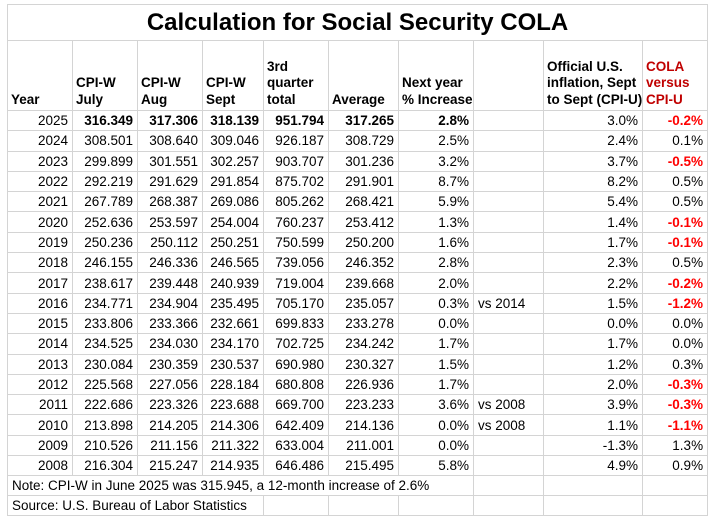  I want to click on cell-cpiw-july: 234.525, so click(105, 344).